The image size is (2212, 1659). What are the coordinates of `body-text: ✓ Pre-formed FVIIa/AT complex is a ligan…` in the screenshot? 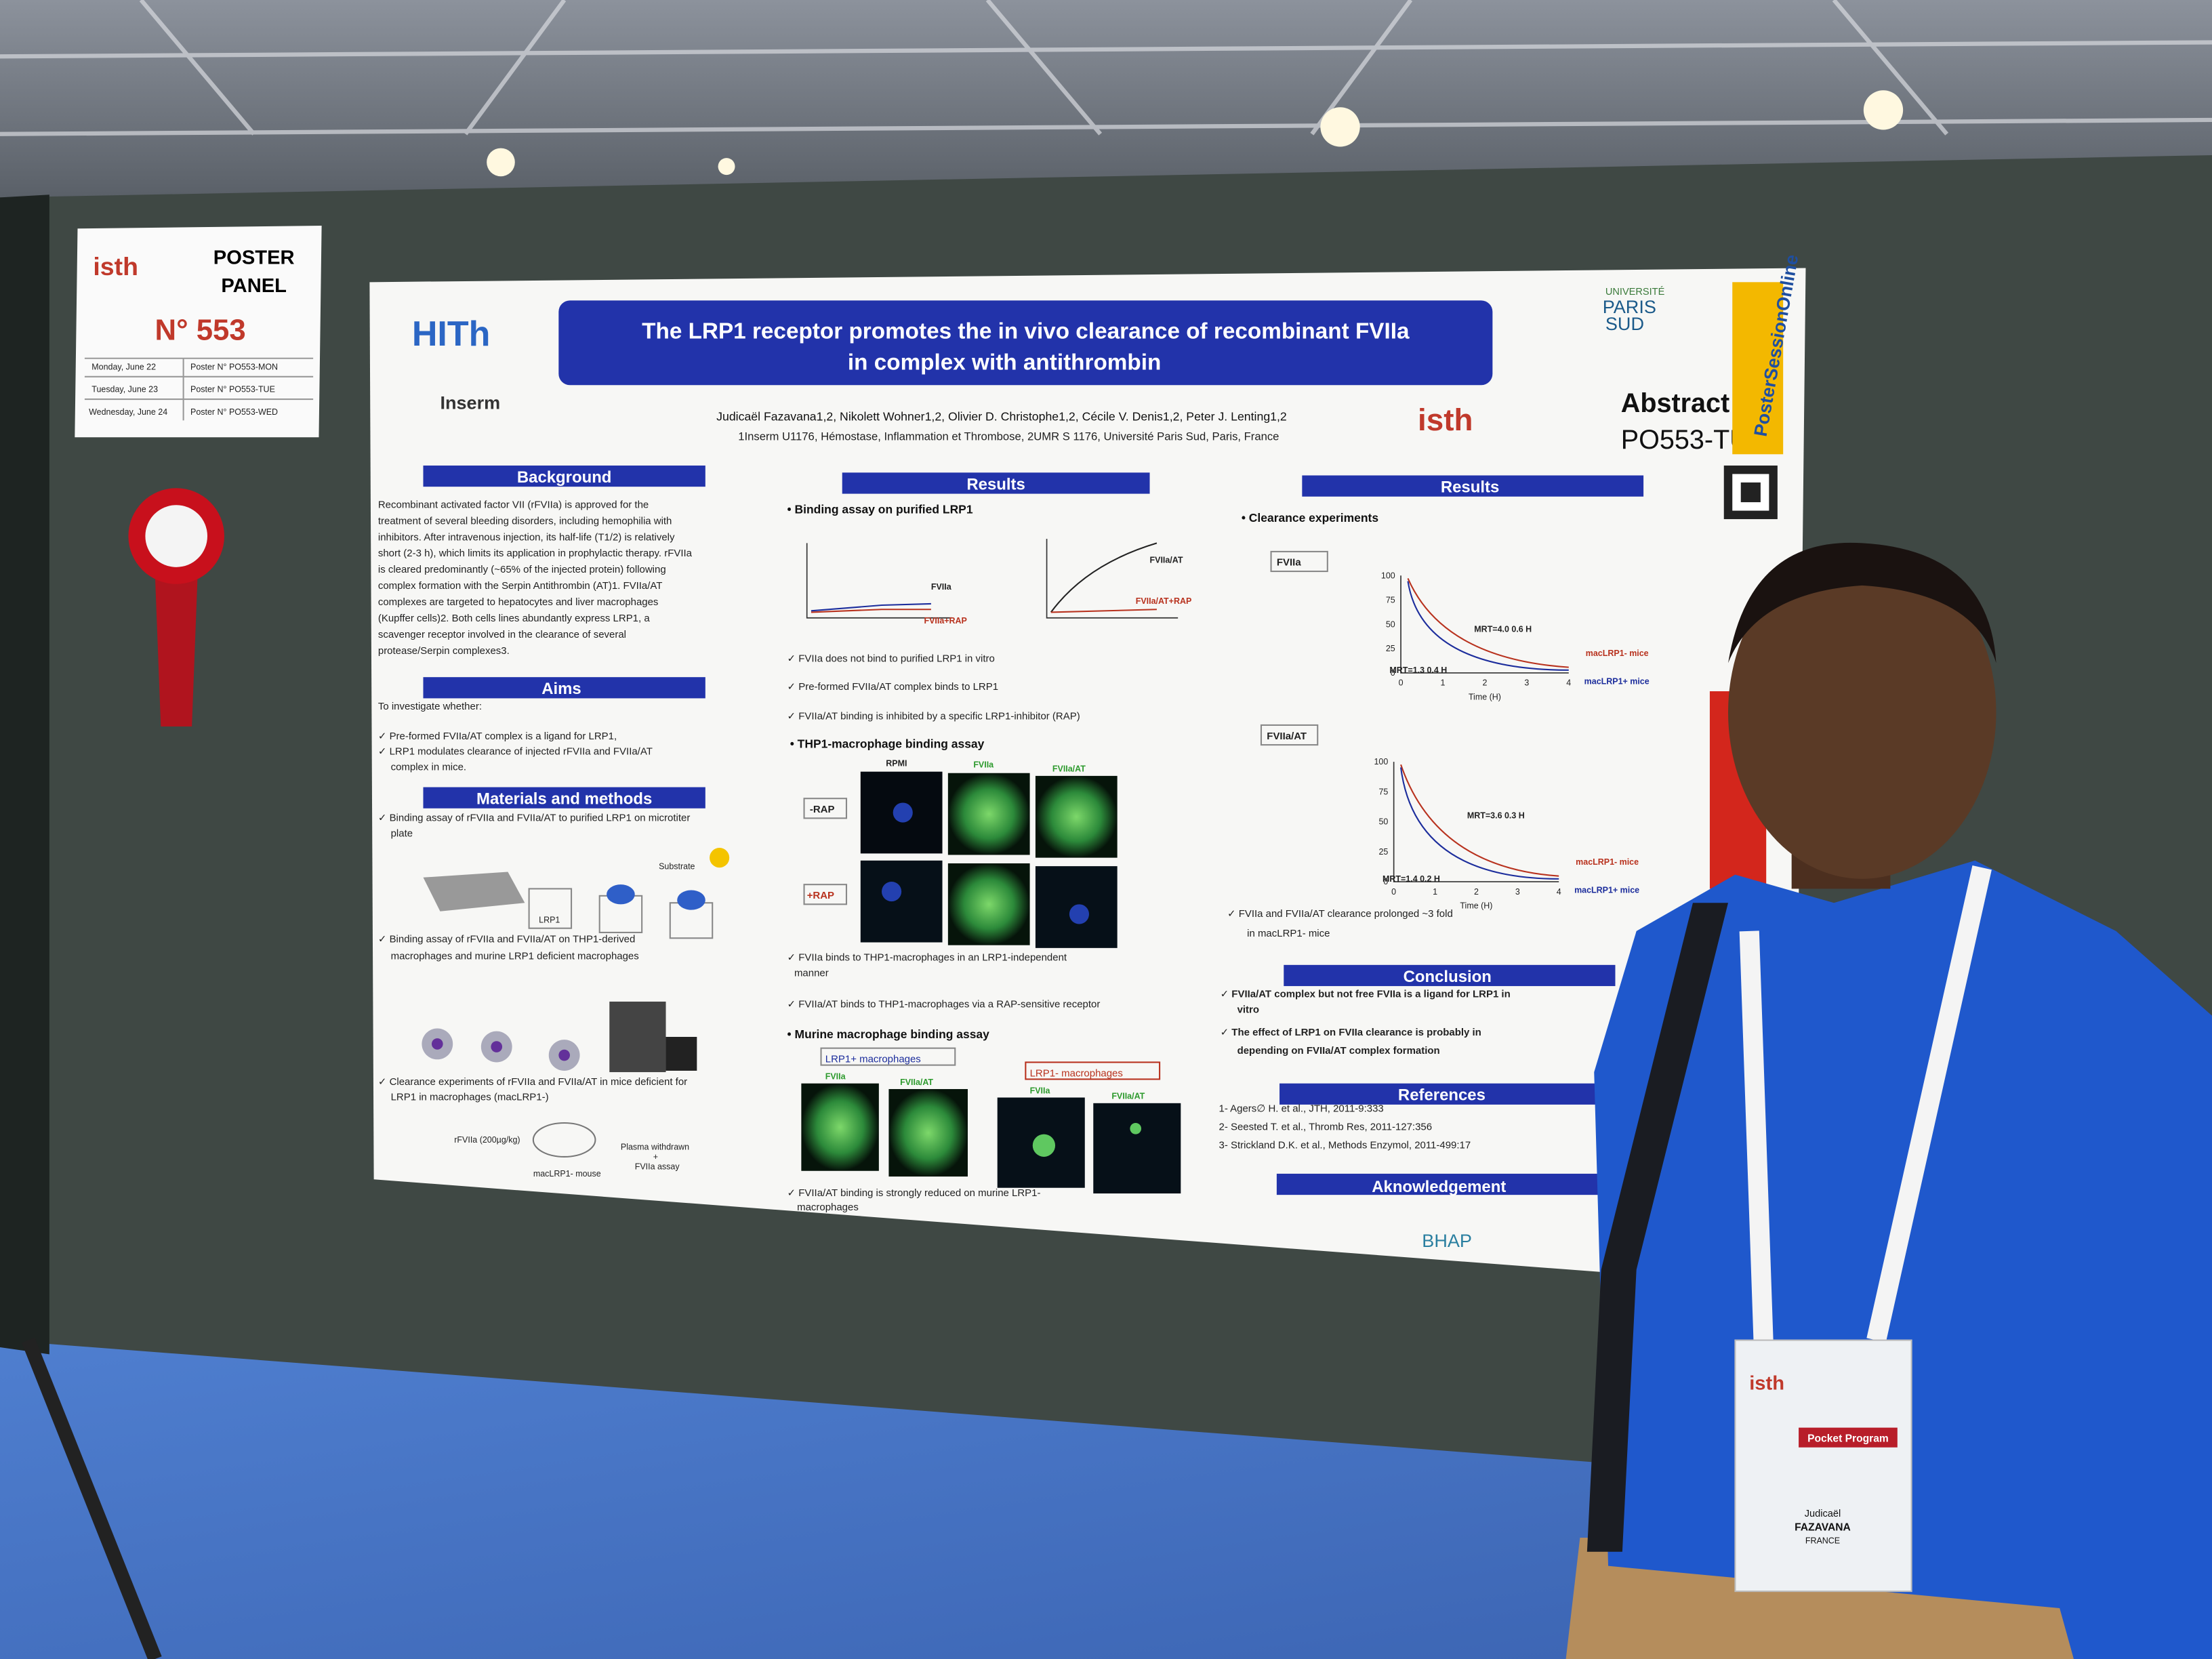 It's located at (498, 736).